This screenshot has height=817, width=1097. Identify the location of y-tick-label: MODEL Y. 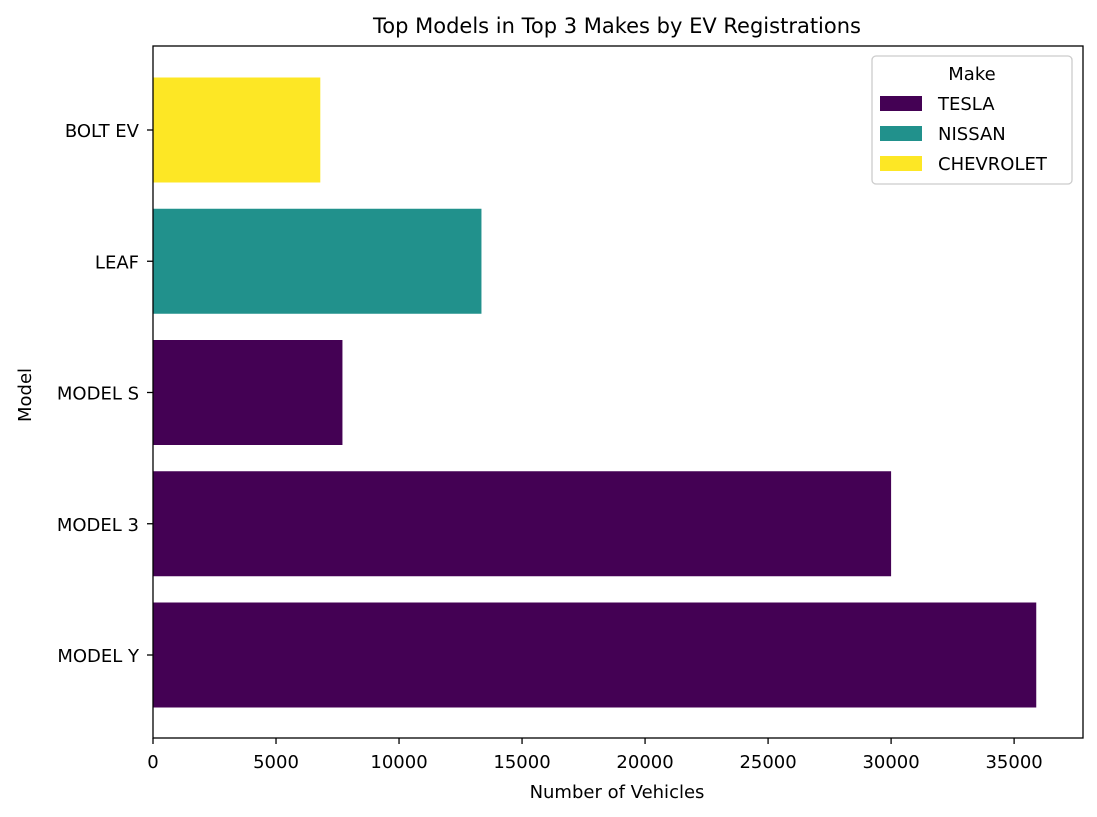
(98, 656).